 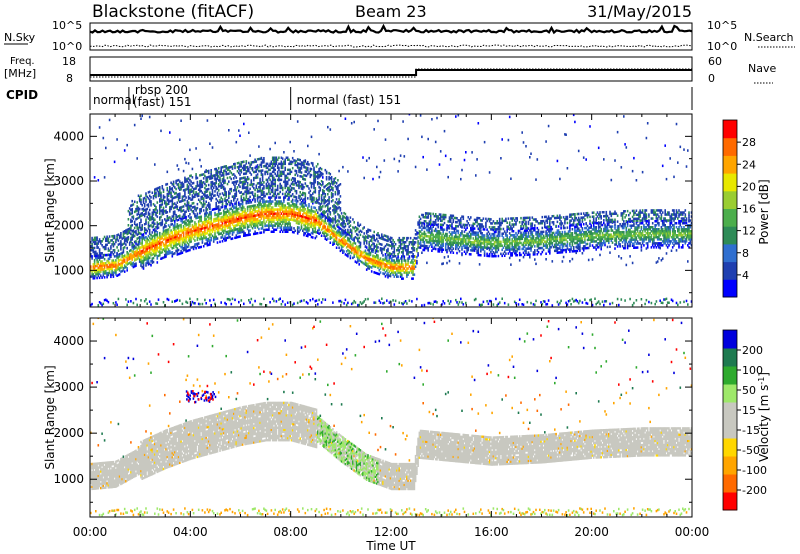 I want to click on x-tick-label: 20:00, so click(x=591, y=532).